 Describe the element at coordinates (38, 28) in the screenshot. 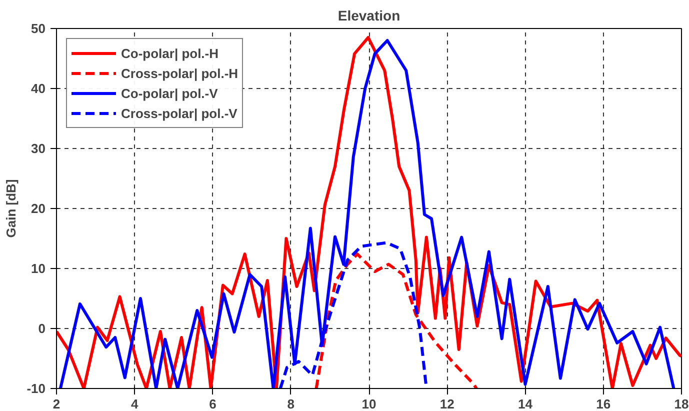

I see `y-tick-label: 50` at that location.